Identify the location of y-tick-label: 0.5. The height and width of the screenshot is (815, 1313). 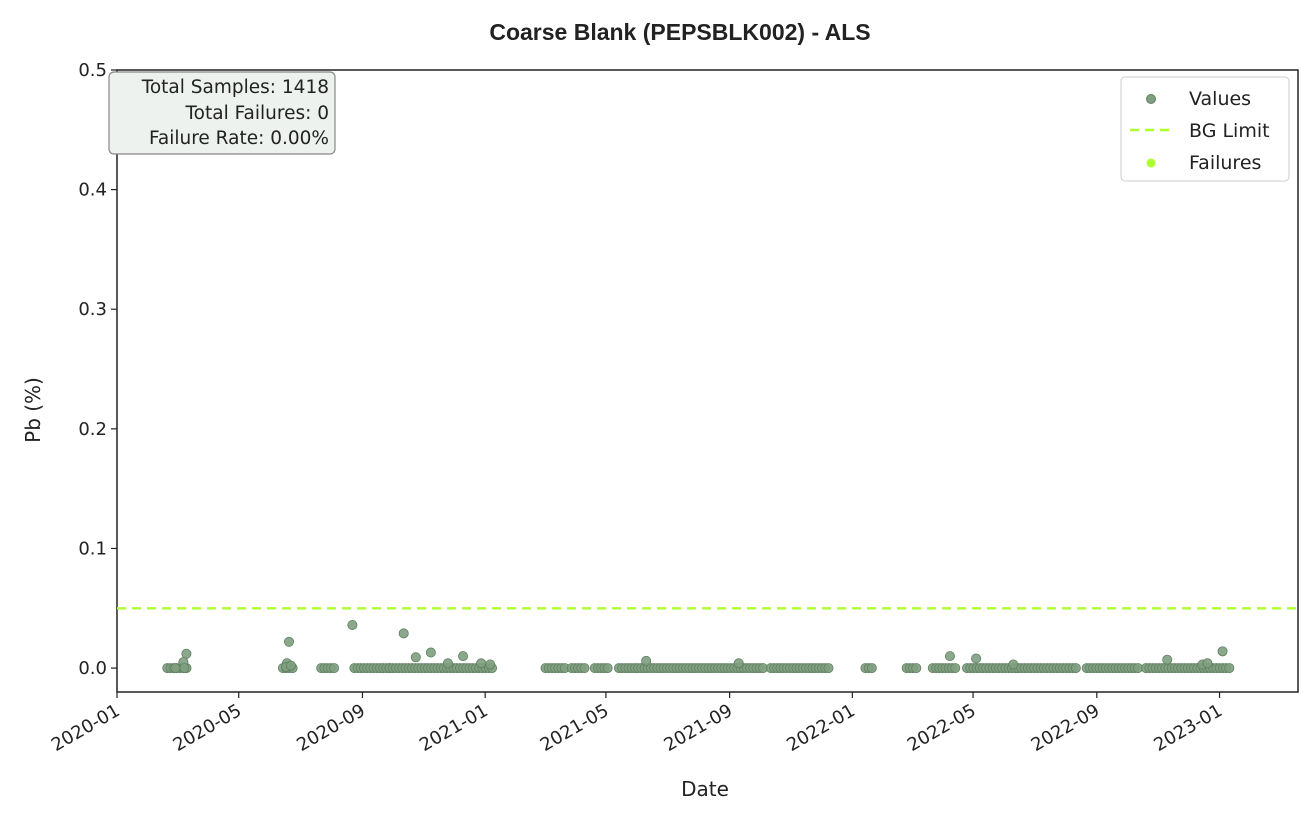
(92, 70).